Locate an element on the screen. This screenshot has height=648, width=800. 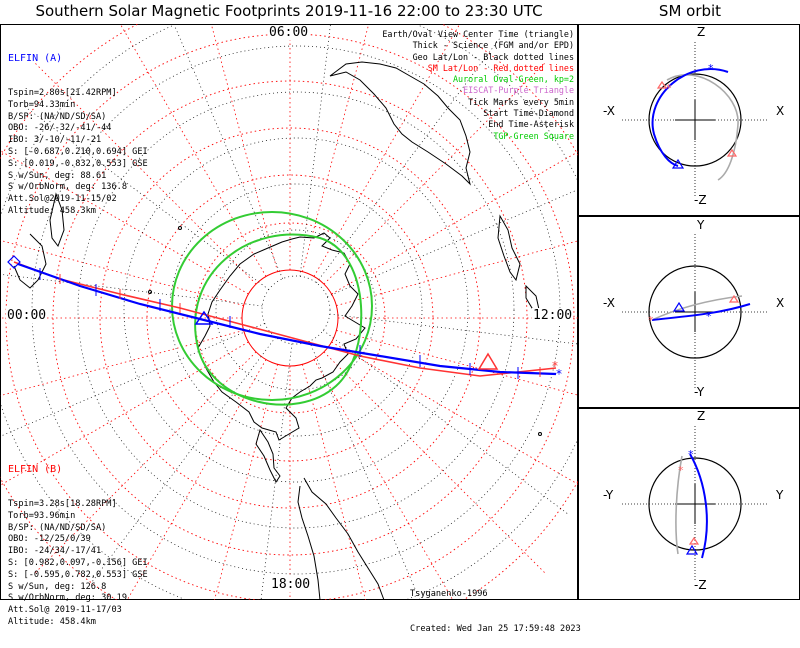
auroral-oval-inner is located at coordinates (278, 319).